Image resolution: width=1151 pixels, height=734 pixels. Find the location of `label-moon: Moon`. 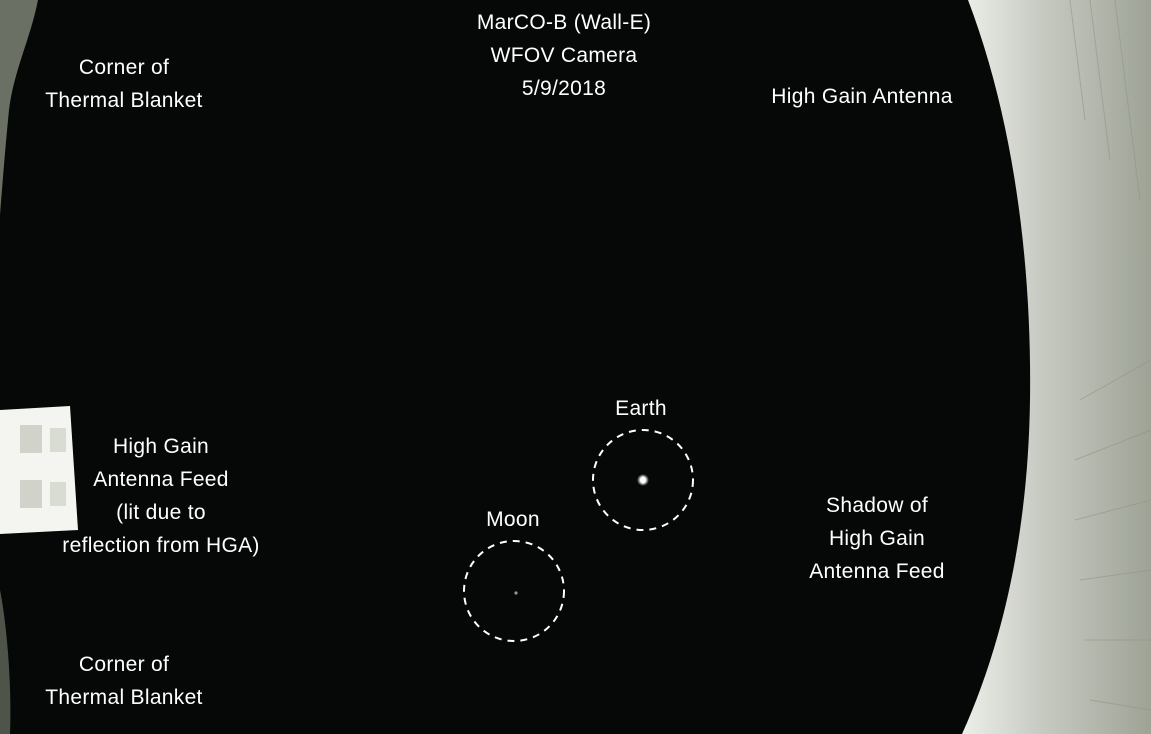

label-moon: Moon is located at coordinates (513, 519).